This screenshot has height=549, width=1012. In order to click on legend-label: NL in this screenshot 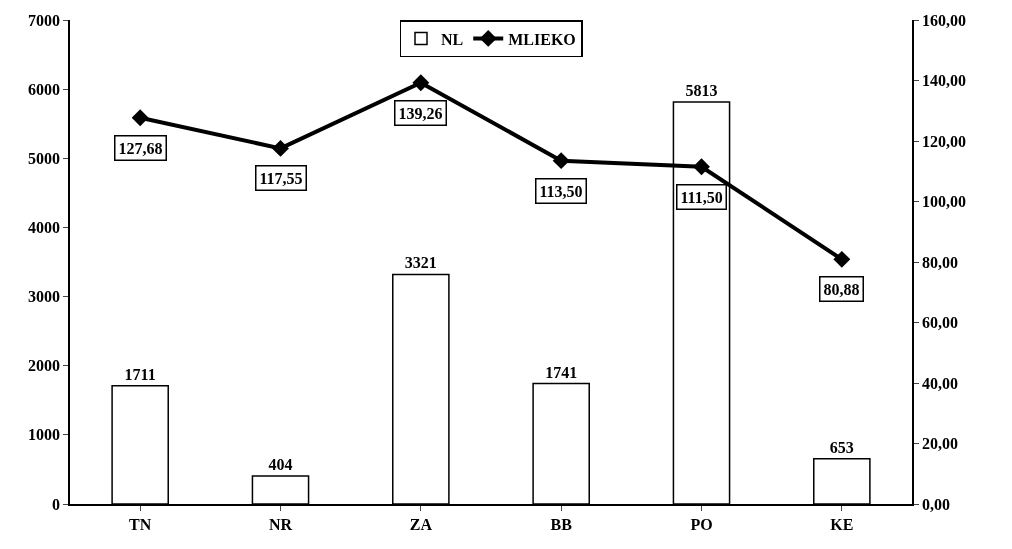, I will do `click(452, 39)`.